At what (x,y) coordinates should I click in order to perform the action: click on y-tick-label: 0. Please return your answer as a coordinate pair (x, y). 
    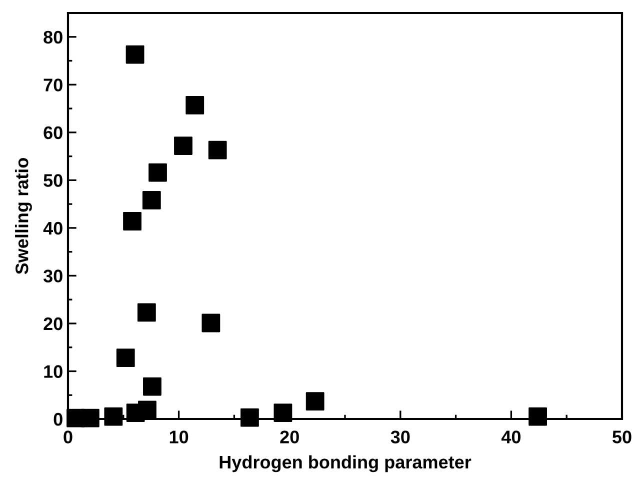
    Looking at the image, I should click on (58, 419).